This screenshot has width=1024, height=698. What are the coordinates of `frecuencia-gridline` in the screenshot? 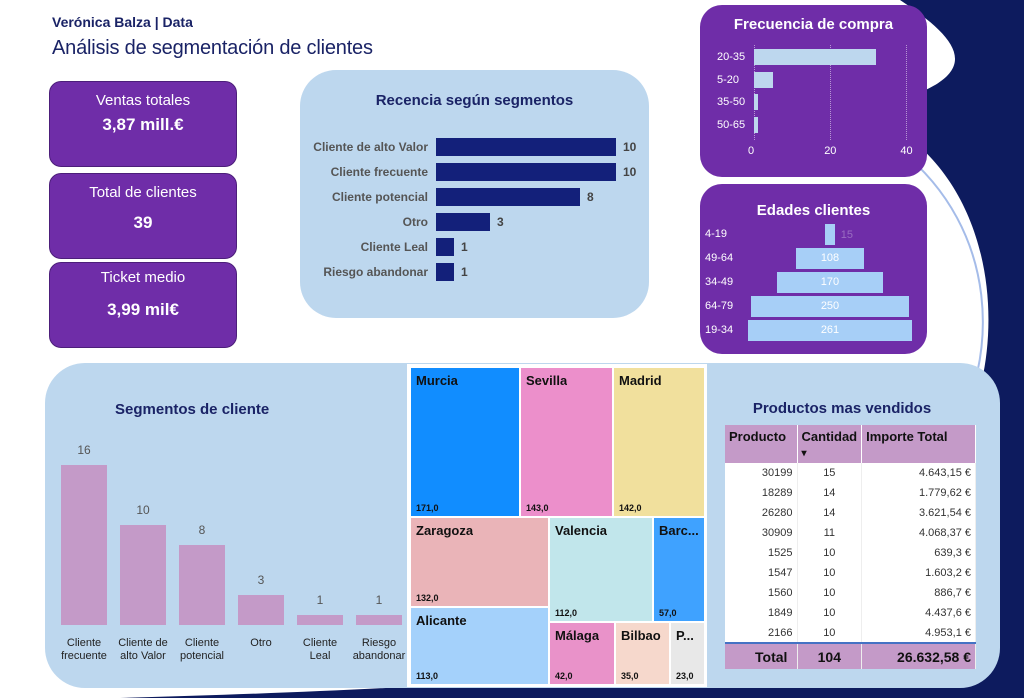 It's located at (907, 92).